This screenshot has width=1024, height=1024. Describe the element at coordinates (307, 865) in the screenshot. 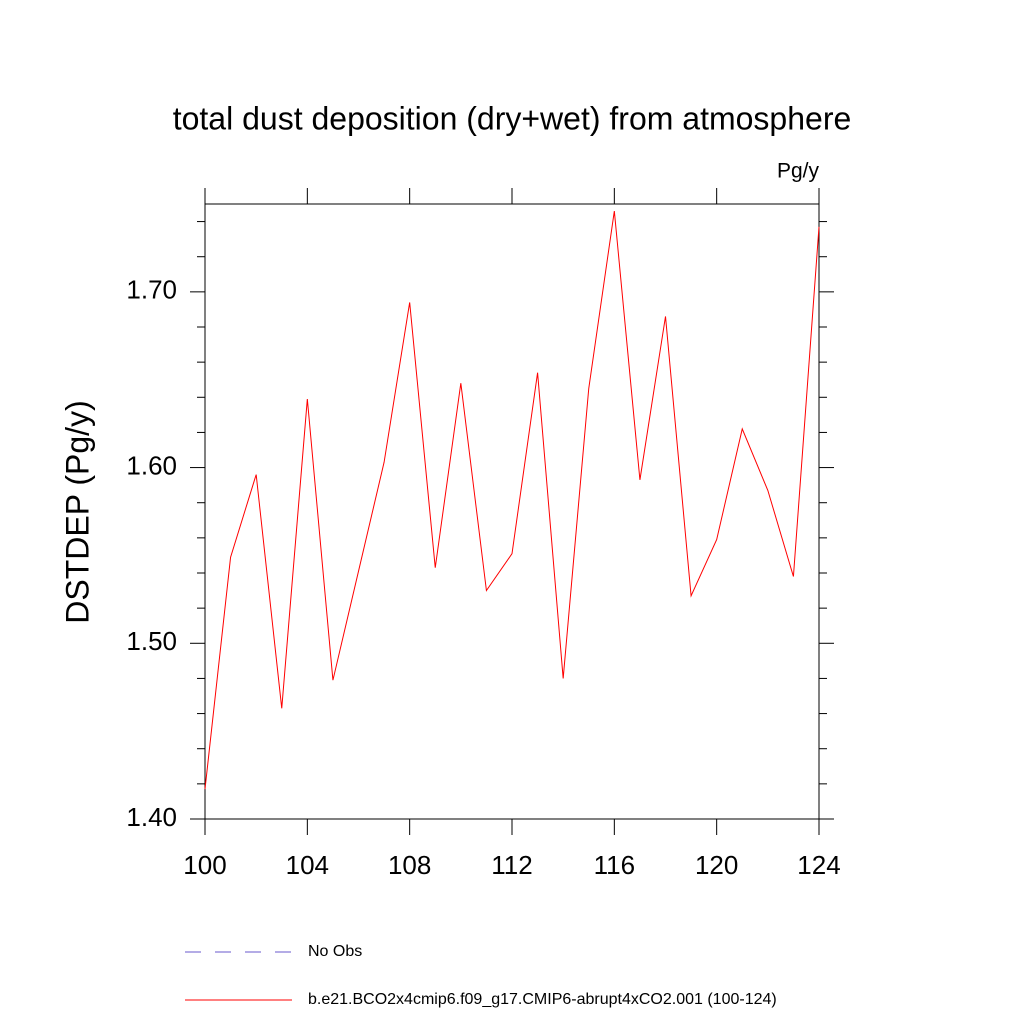

I see `x-tick-label: 104` at that location.